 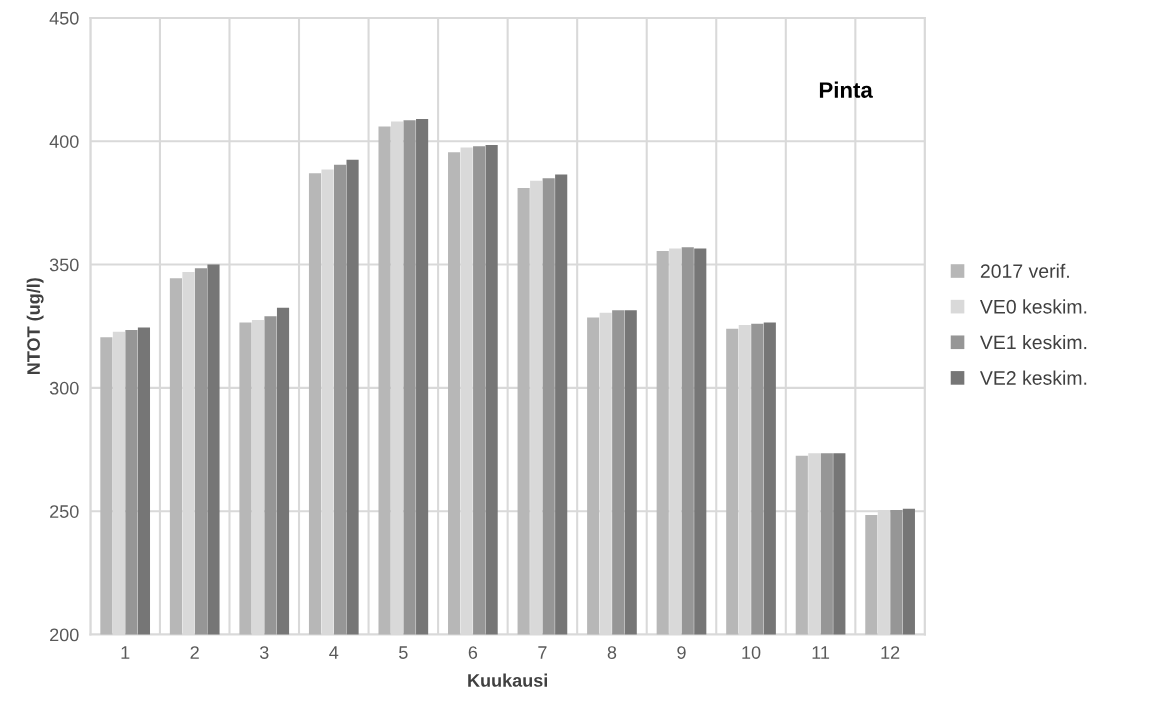 What do you see at coordinates (334, 652) in the screenshot?
I see `x-tick-label: 4` at bounding box center [334, 652].